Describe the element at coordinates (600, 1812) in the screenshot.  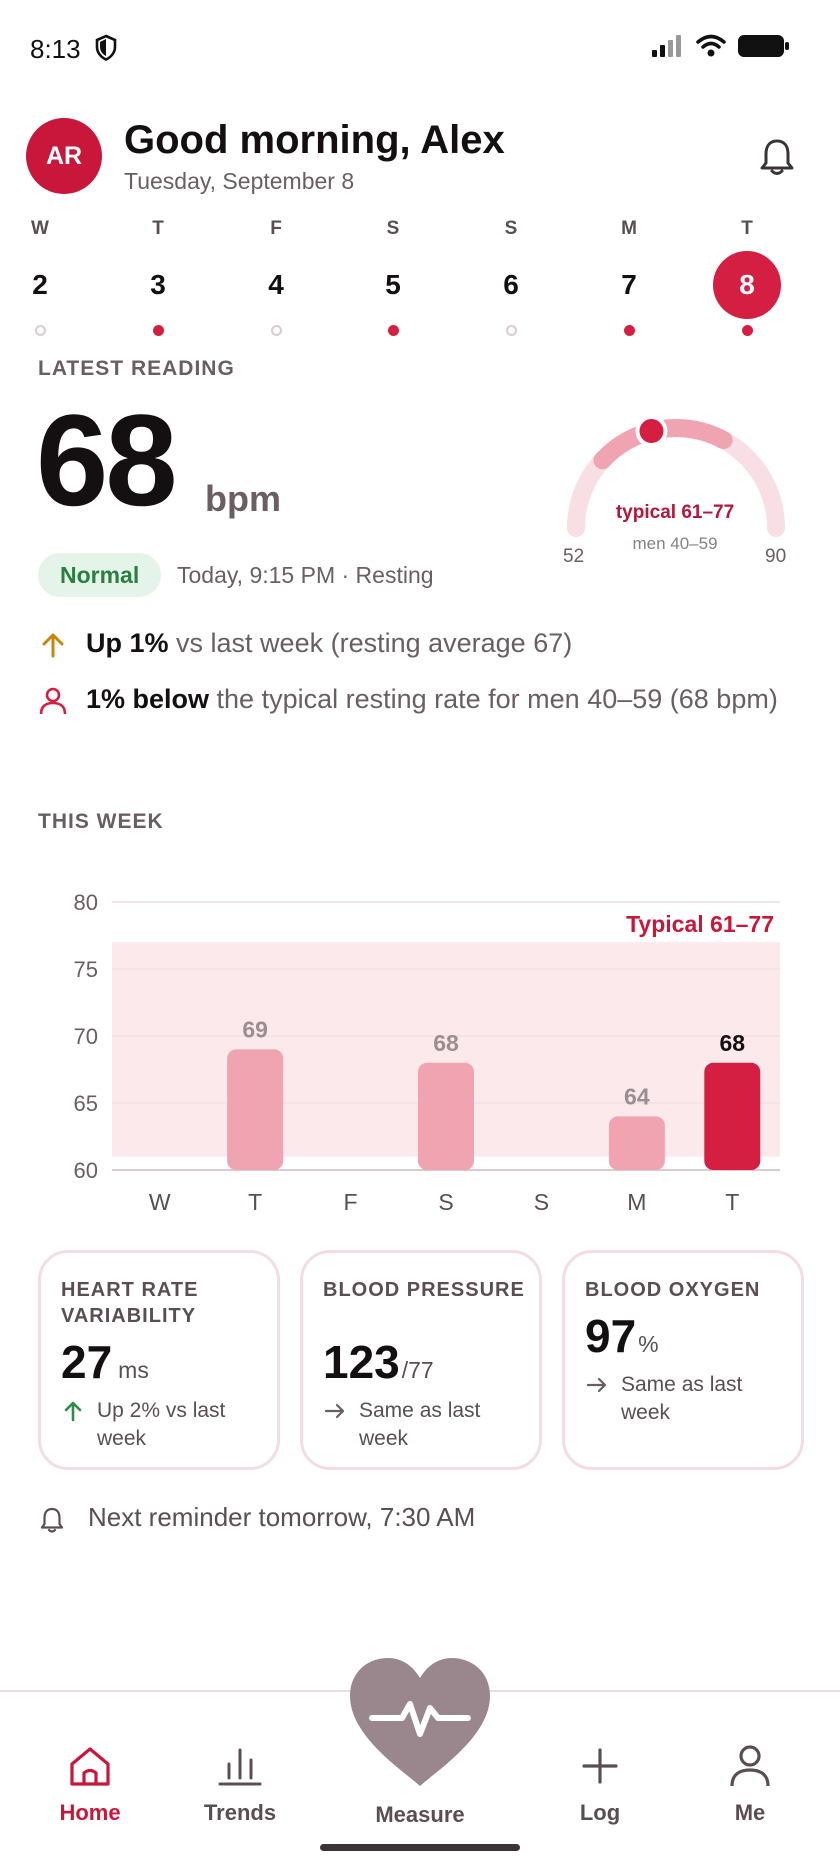
I see `nav-label: Log` at that location.